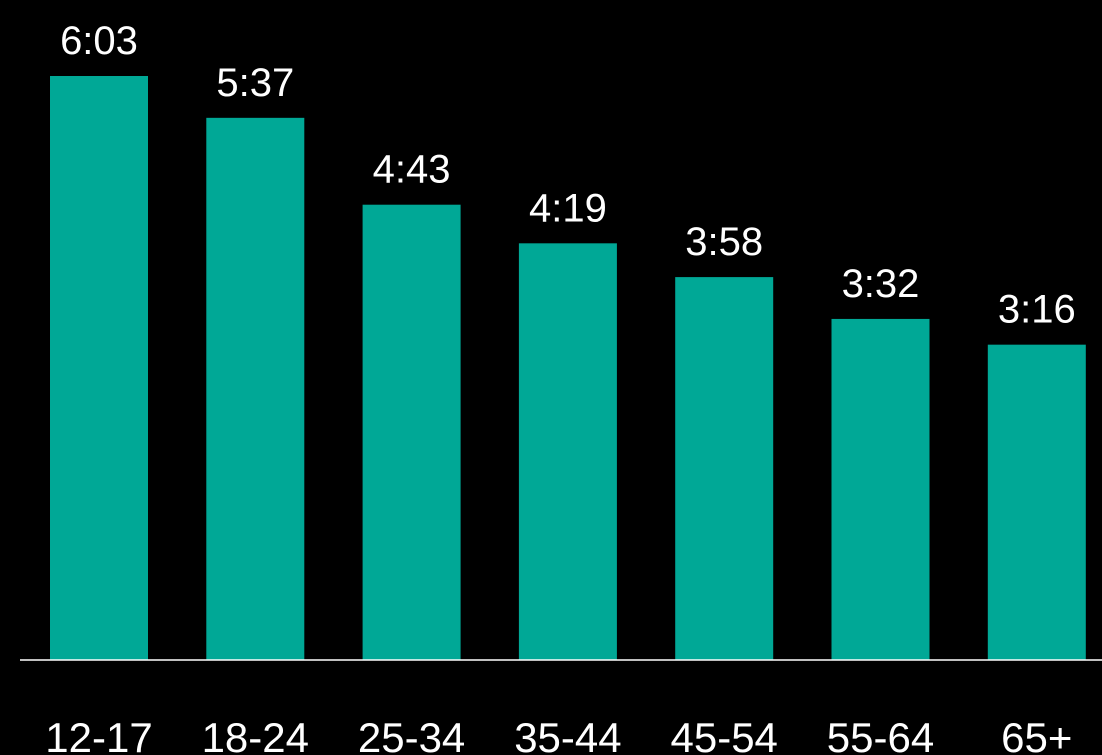 The height and width of the screenshot is (755, 1102). What do you see at coordinates (724, 242) in the screenshot?
I see `data-label-45-54: 3:58` at bounding box center [724, 242].